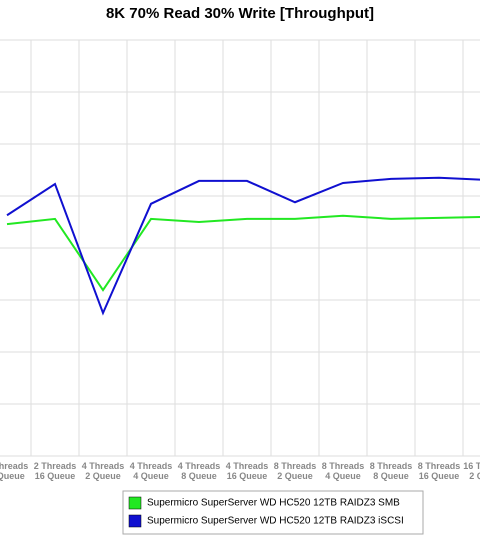 The height and width of the screenshot is (540, 480). What do you see at coordinates (273, 512) in the screenshot?
I see `legend-box` at bounding box center [273, 512].